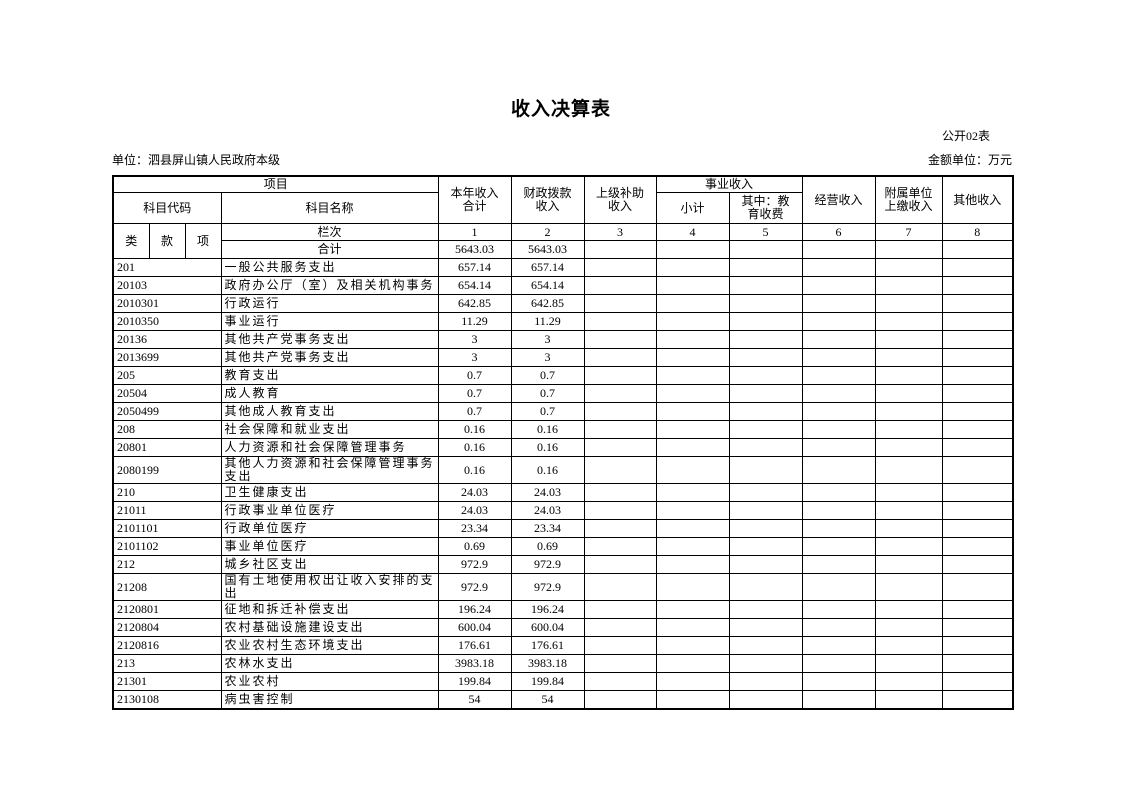 This screenshot has height=793, width=1122. I want to click on total-row-label: 合计, so click(329, 249).